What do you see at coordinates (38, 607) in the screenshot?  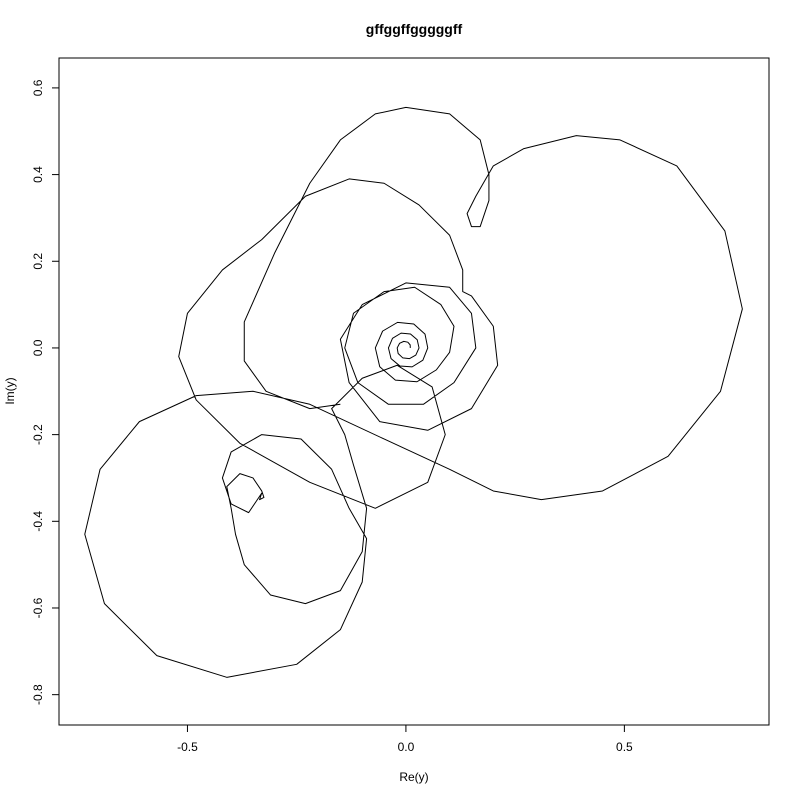 I see `y-tick-label: -0.6` at bounding box center [38, 607].